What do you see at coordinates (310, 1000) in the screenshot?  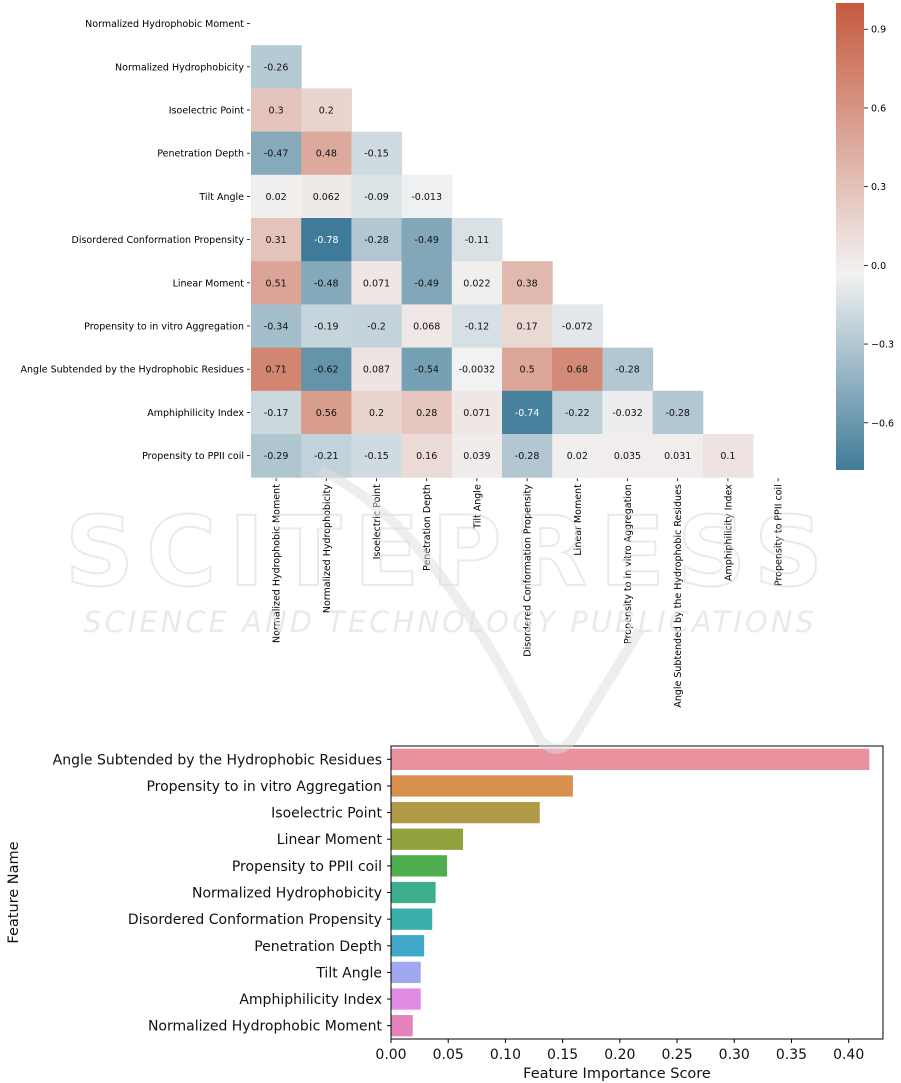 I see `bar-category-label: Amphiphilicity Index` at bounding box center [310, 1000].